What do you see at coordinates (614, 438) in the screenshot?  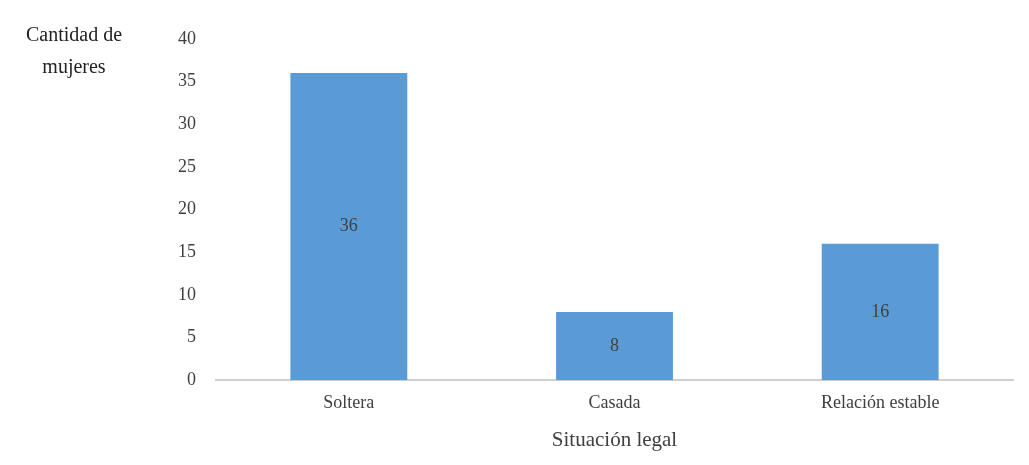 I see `x-axis-title: Situación legal` at bounding box center [614, 438].